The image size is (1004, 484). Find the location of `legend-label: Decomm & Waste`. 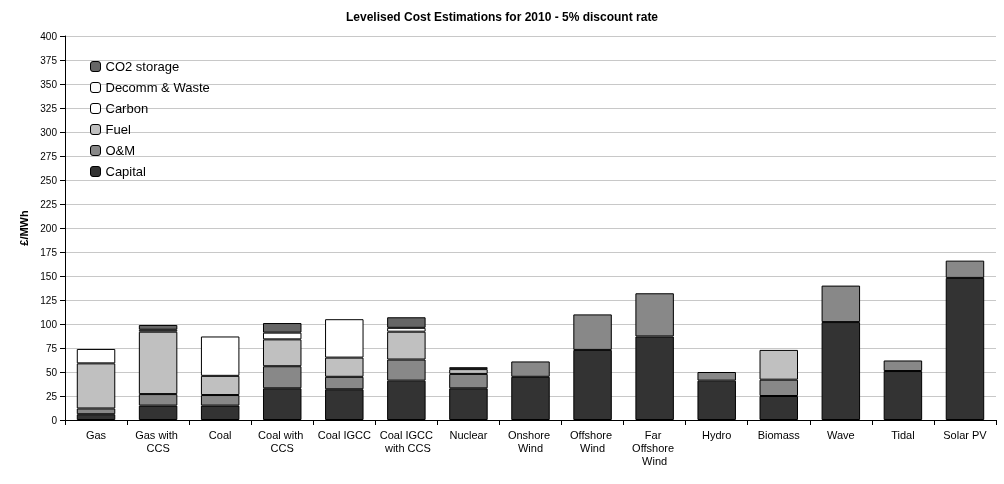

legend-label: Decomm & Waste is located at coordinates (157, 87).